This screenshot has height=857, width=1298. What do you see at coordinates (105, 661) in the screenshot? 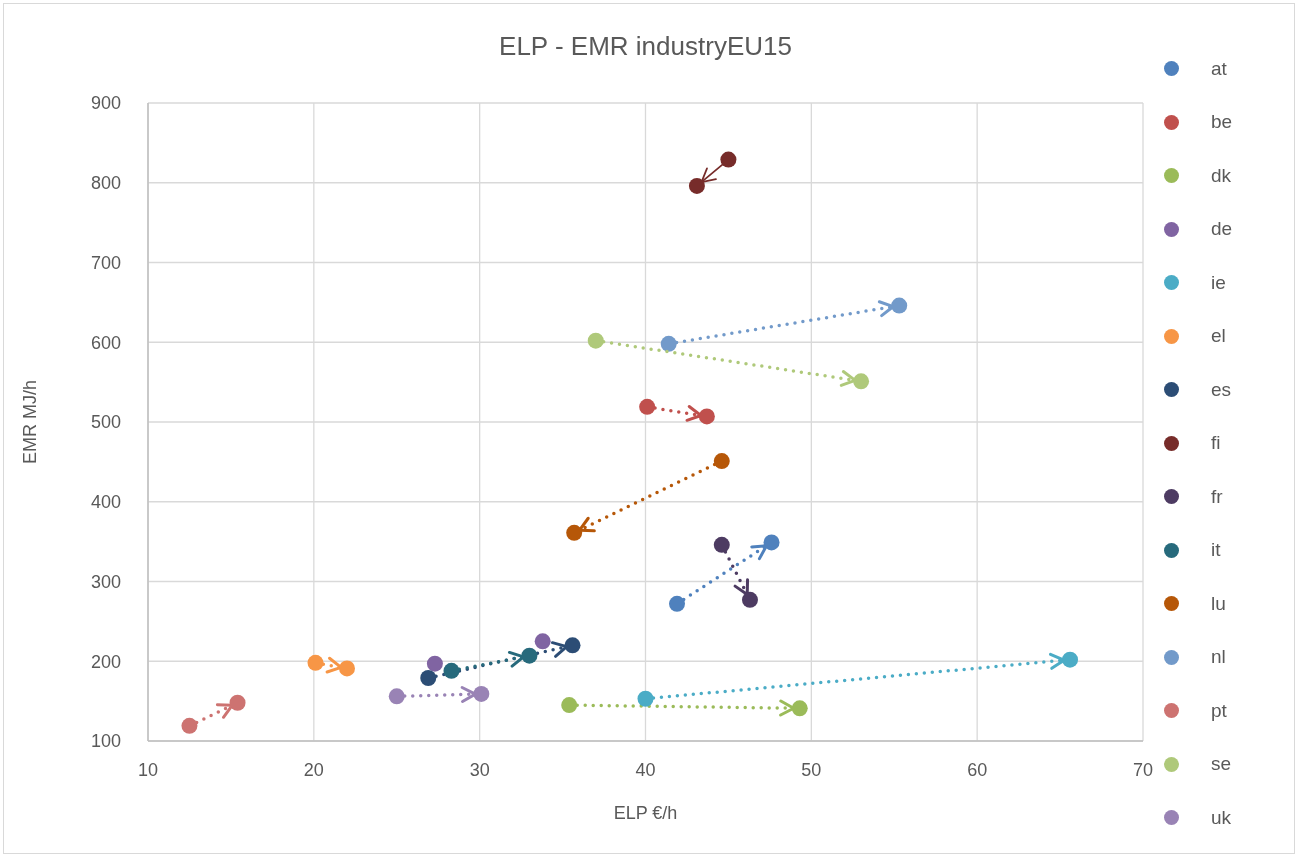
I see `y-tick-label: 200` at bounding box center [105, 661].